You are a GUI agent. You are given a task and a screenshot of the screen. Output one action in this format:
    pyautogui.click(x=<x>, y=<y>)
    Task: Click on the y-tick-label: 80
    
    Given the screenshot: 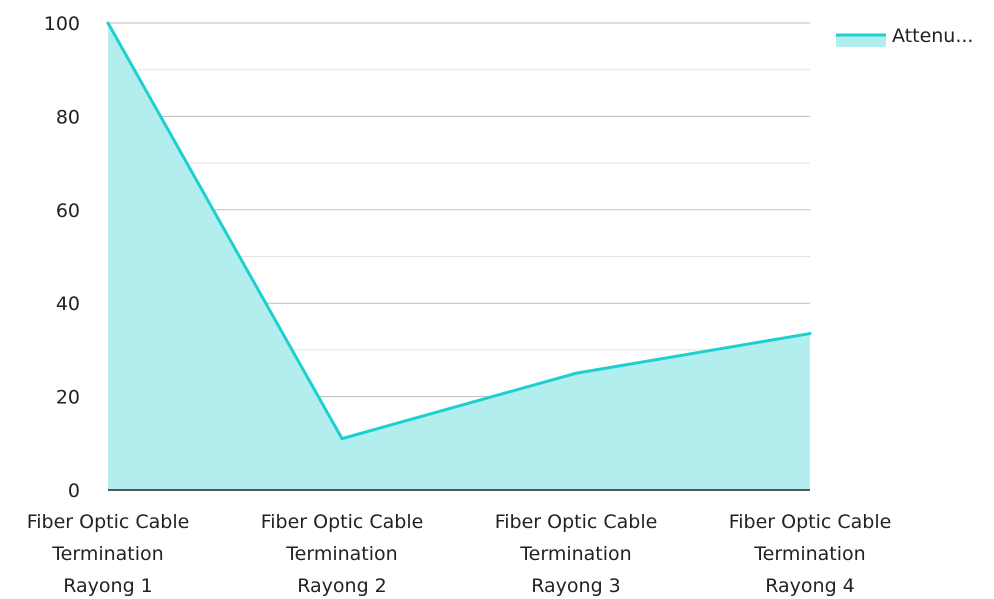 What is the action you would take?
    pyautogui.click(x=68, y=117)
    